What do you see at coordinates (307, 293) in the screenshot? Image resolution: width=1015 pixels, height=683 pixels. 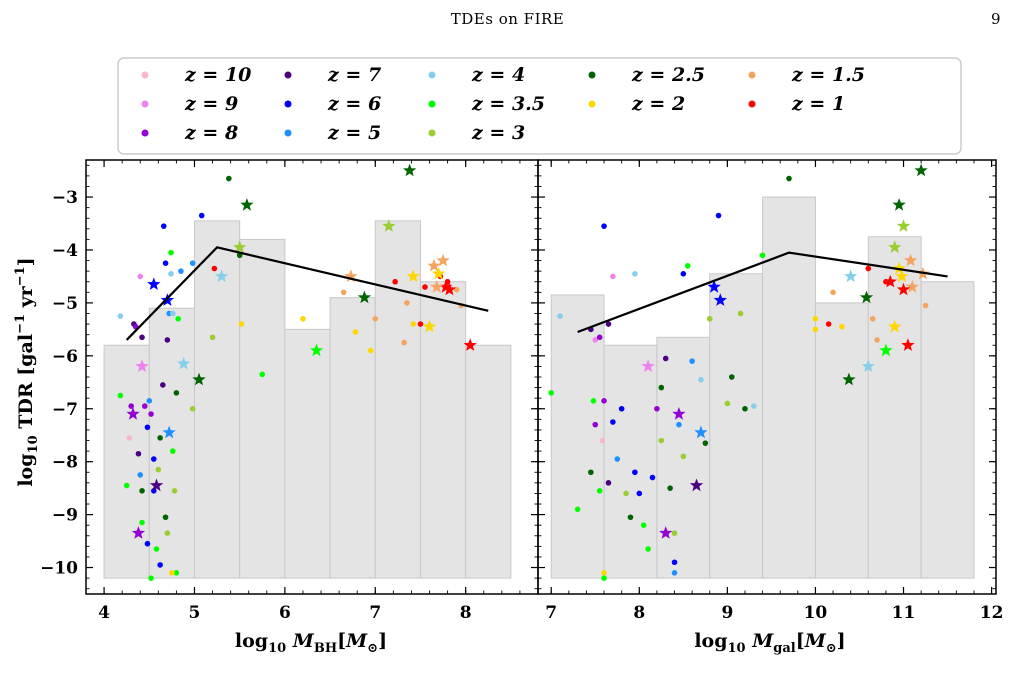 I see `trend-line-left` at bounding box center [307, 293].